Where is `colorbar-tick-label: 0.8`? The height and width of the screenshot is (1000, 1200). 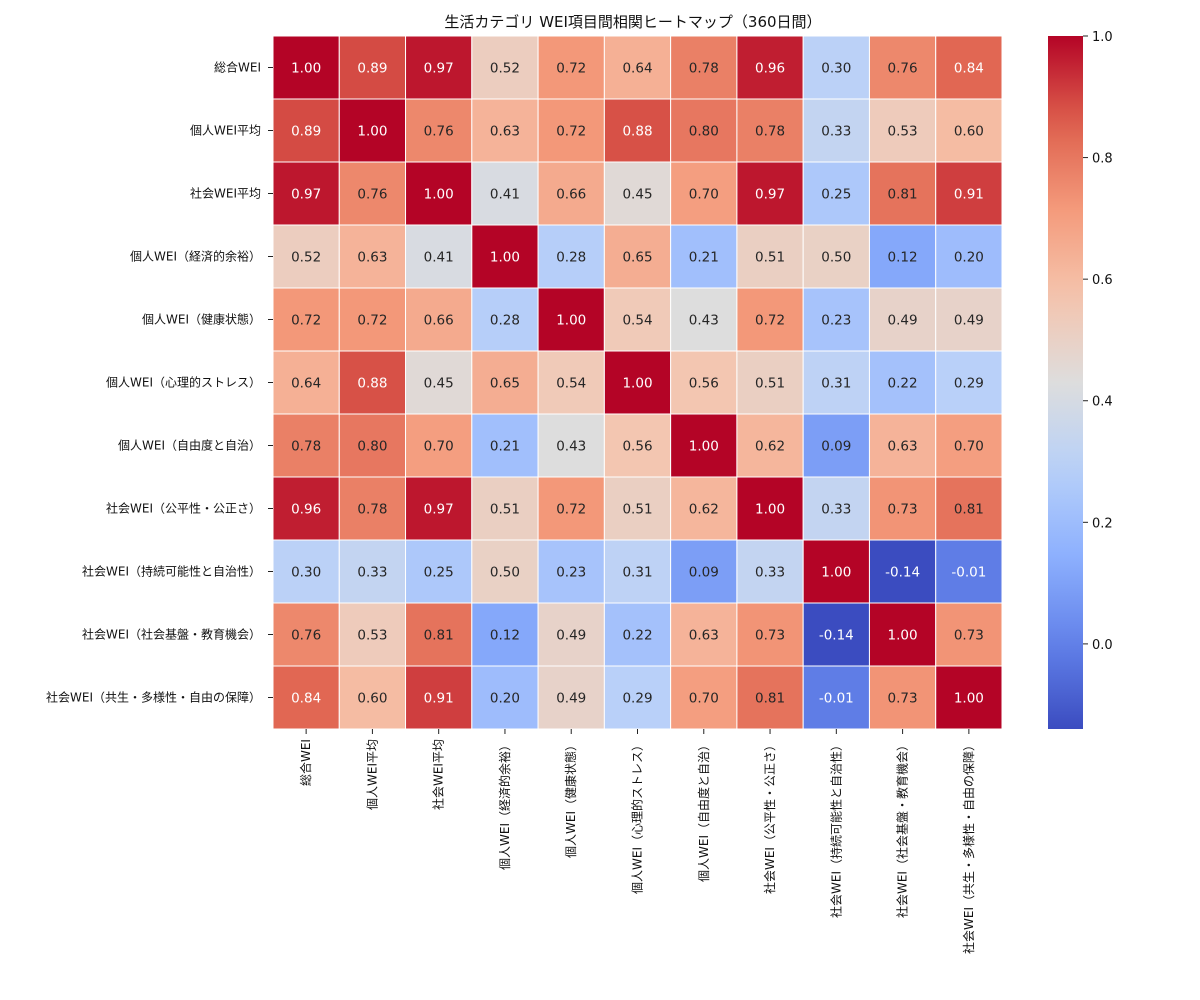
colorbar-tick-label: 0.8 is located at coordinates (1102, 159).